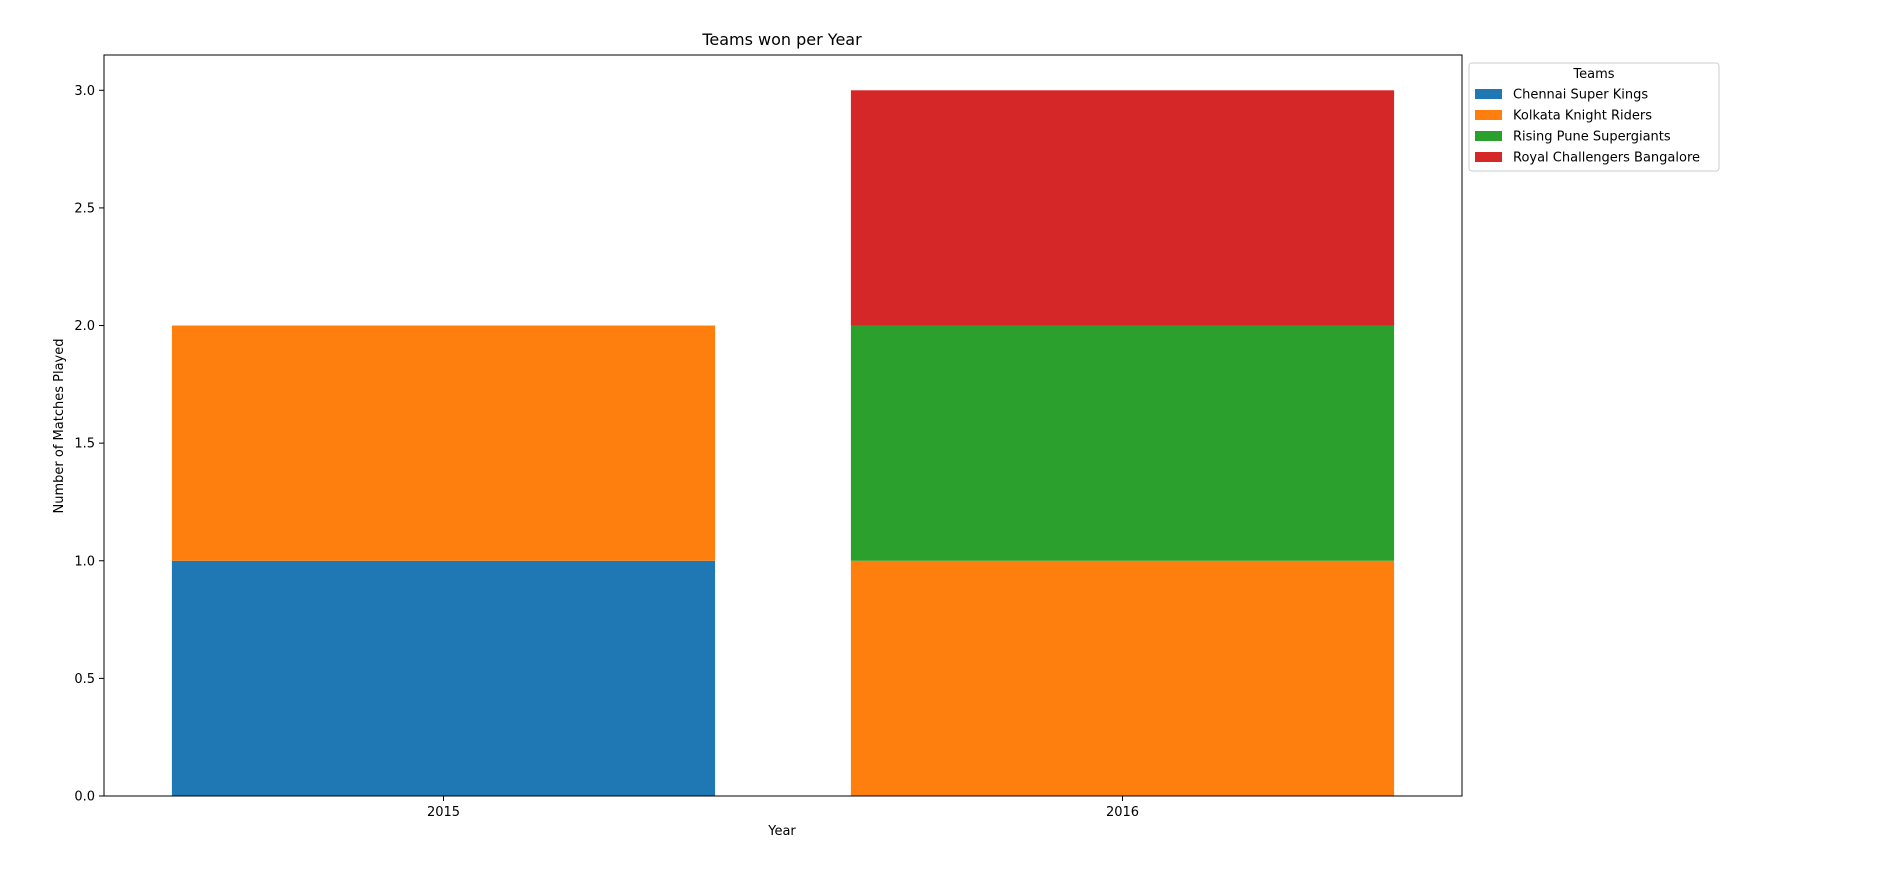 The width and height of the screenshot is (1885, 879). What do you see at coordinates (59, 426) in the screenshot?
I see `y-axis-label: Number of Matches Played` at bounding box center [59, 426].